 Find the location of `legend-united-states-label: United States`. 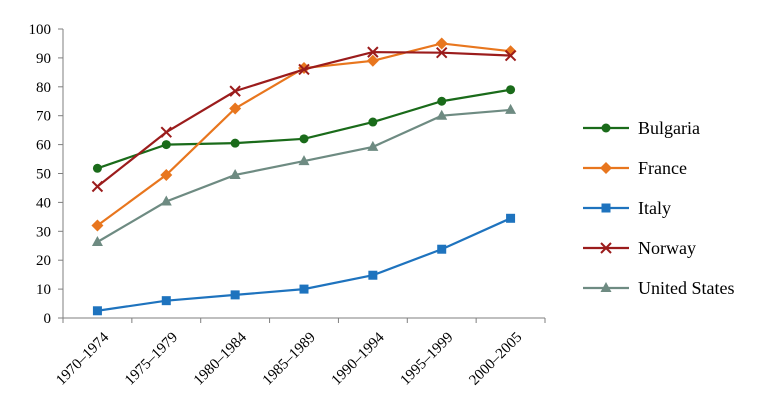

legend-united-states-label: United States is located at coordinates (686, 288).